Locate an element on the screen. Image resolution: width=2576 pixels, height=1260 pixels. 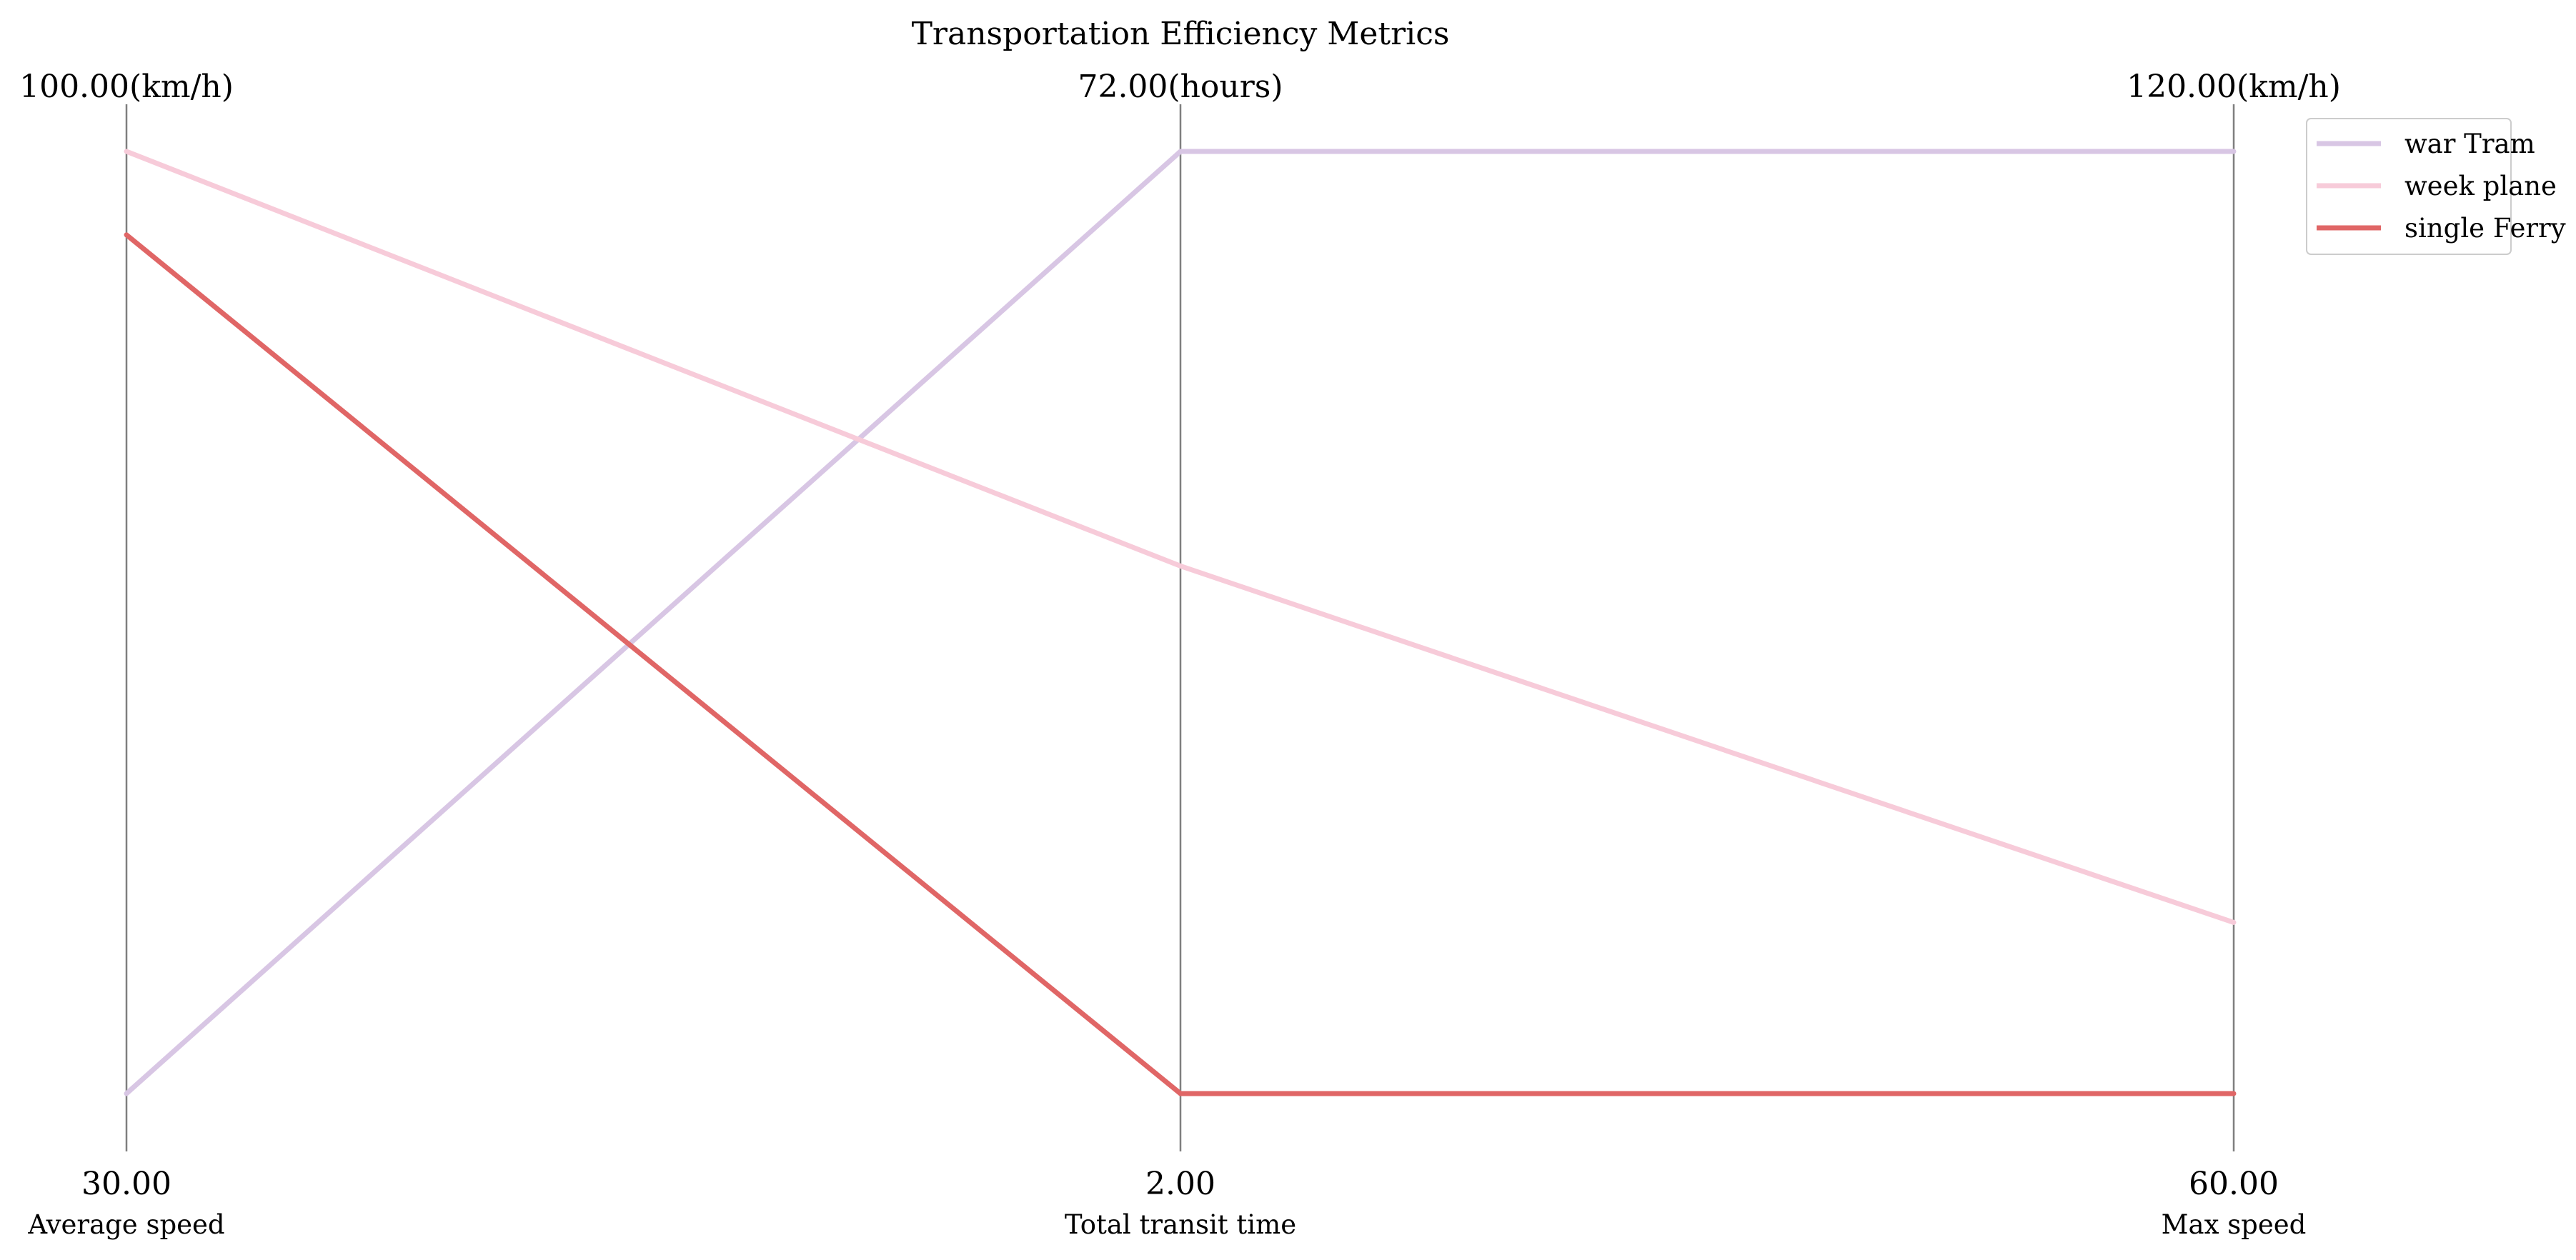
axis-title-2: Total transit time is located at coordinates (1180, 1224).